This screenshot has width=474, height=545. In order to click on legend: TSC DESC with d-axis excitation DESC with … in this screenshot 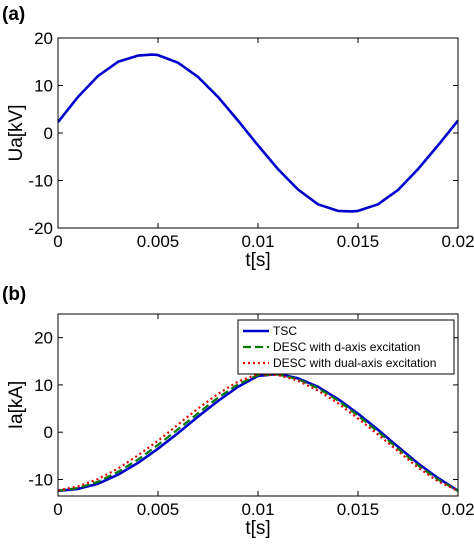, I will do `click(346, 347)`.